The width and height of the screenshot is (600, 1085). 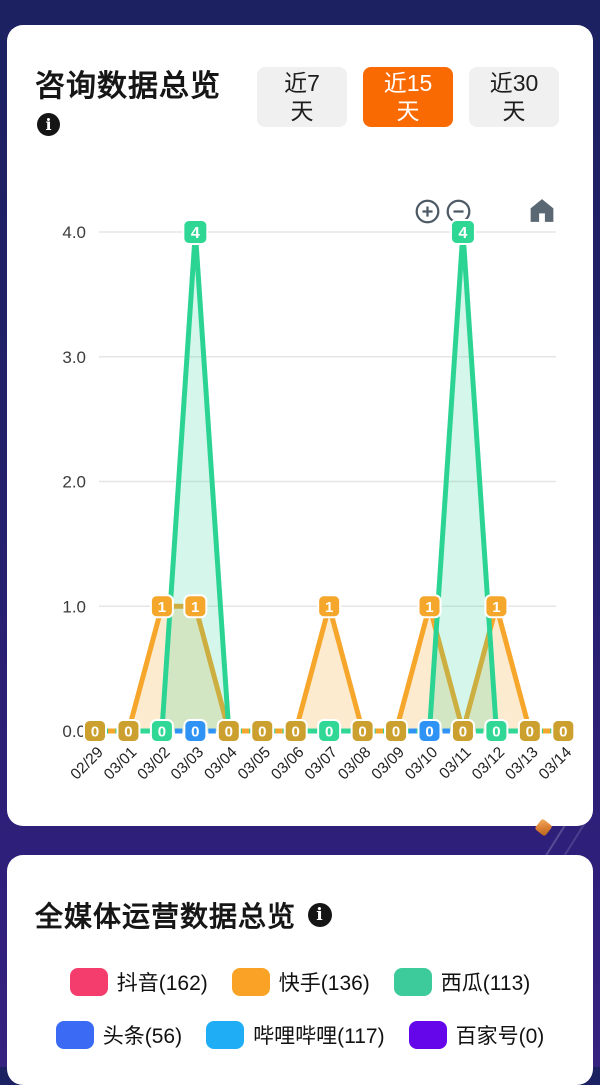 What do you see at coordinates (354, 763) in the screenshot?
I see `svg-text: 03/08` at bounding box center [354, 763].